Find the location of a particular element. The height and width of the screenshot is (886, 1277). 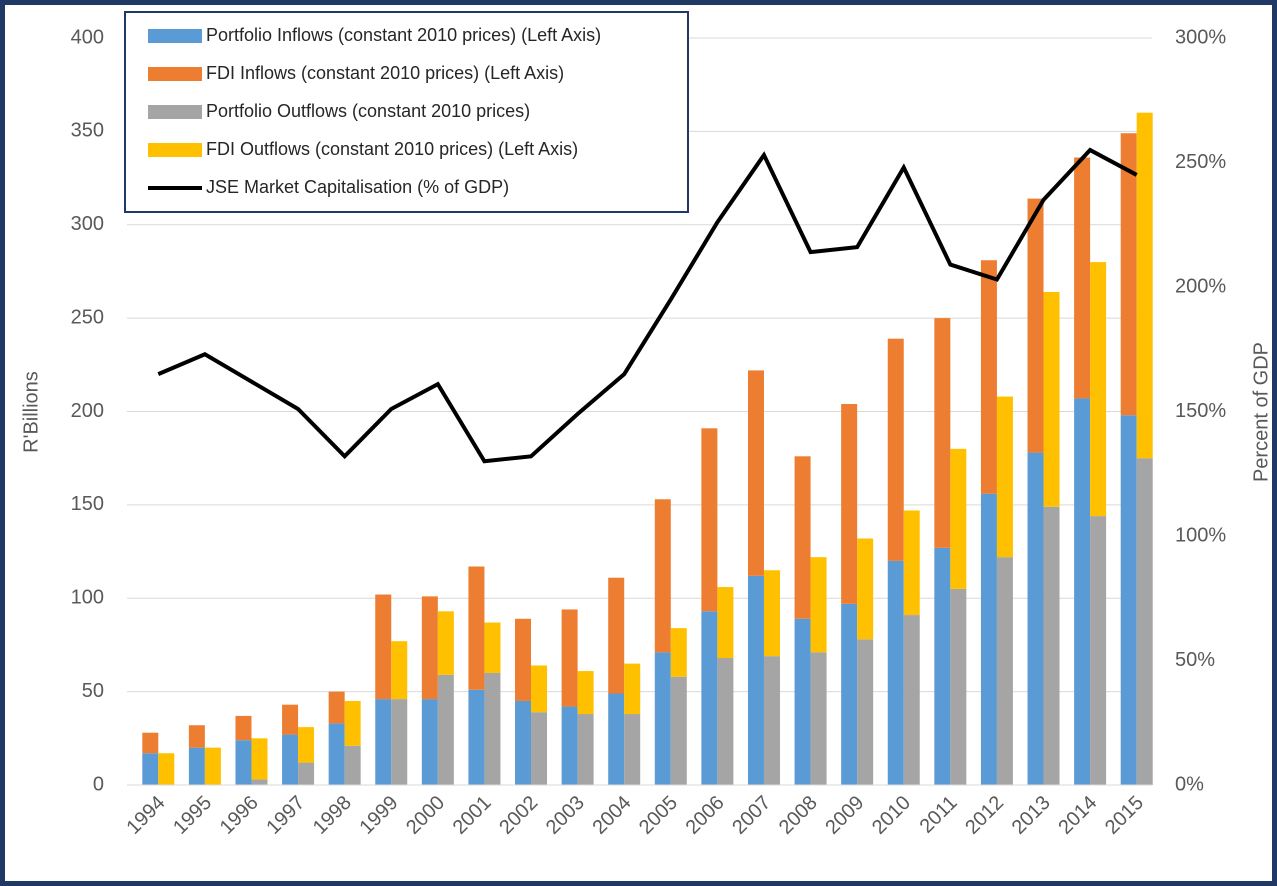

y-tick-label: 0 is located at coordinates (98, 784).